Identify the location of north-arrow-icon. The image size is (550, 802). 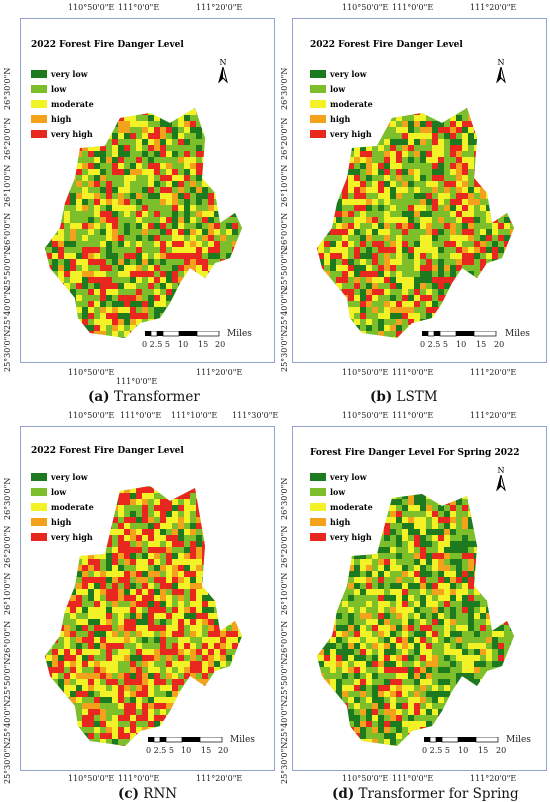
(501, 74).